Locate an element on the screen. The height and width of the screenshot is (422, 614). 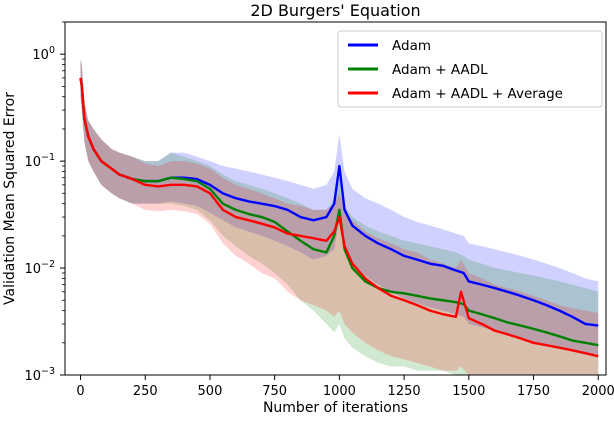
y-tick-label: 10⁰ is located at coordinates (43, 54).